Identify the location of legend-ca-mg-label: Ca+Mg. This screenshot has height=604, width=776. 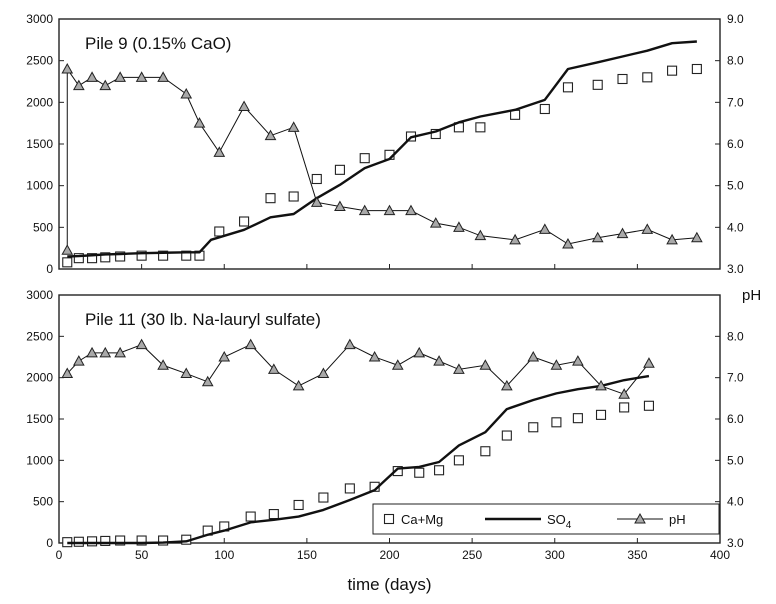
(422, 519).